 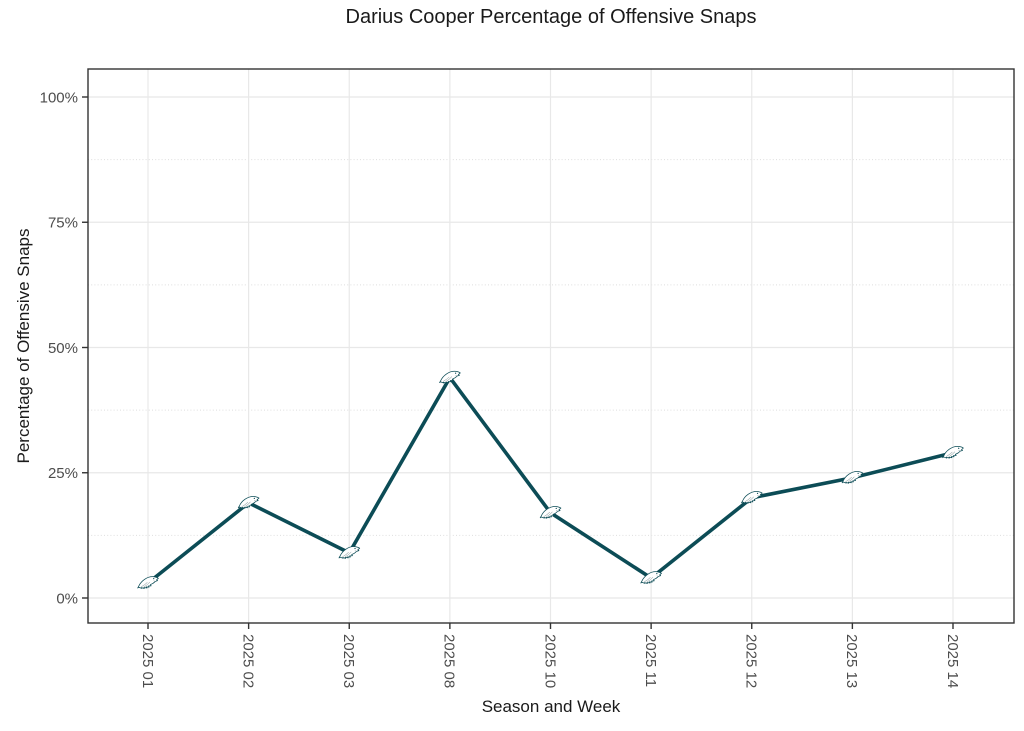 I want to click on x-tick-label: 2025 13, so click(x=851, y=661).